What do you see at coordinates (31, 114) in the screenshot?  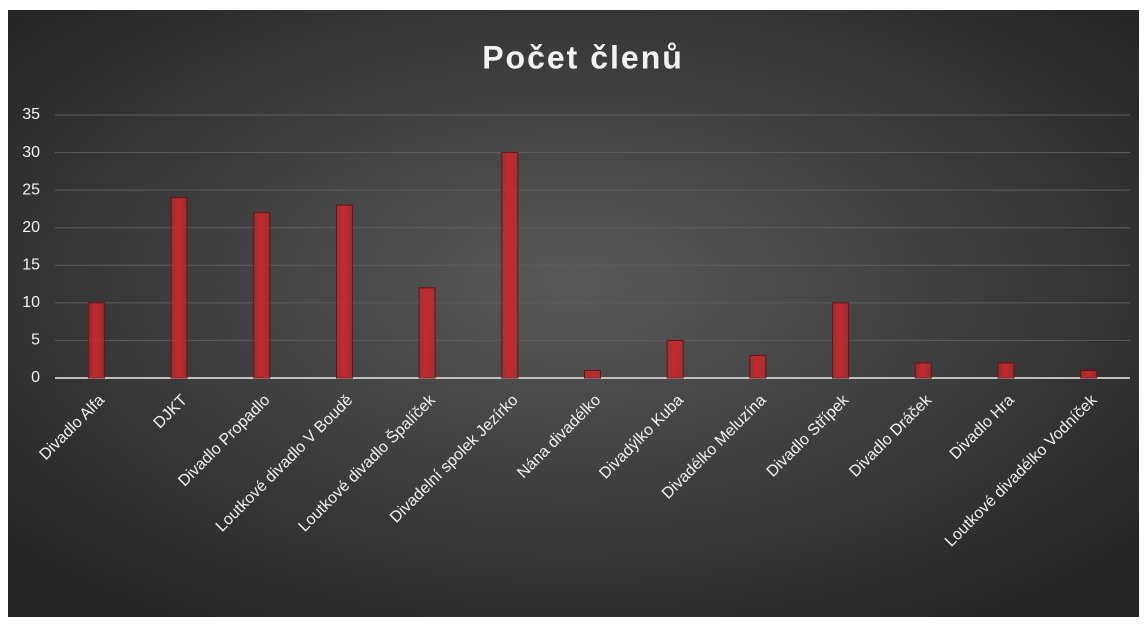 I see `y-tick-label: 35` at bounding box center [31, 114].